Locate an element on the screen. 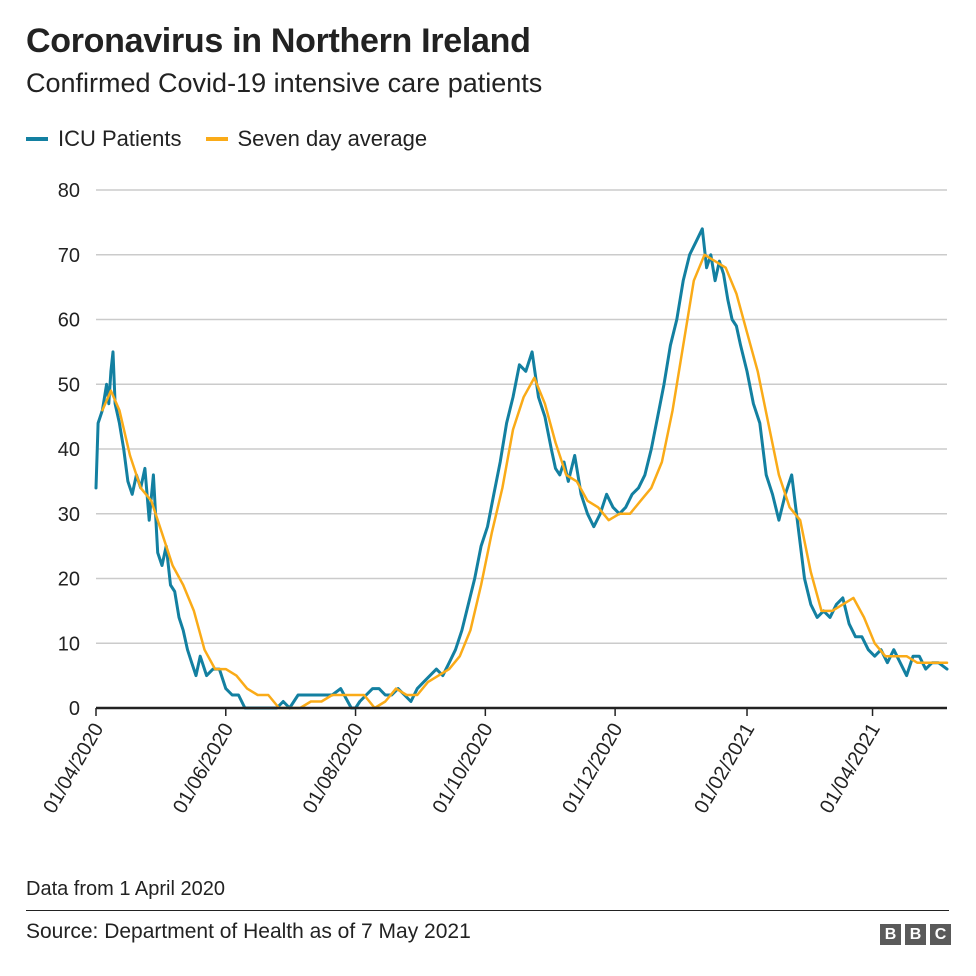 The height and width of the screenshot is (976, 976). footer-divider is located at coordinates (487, 910).